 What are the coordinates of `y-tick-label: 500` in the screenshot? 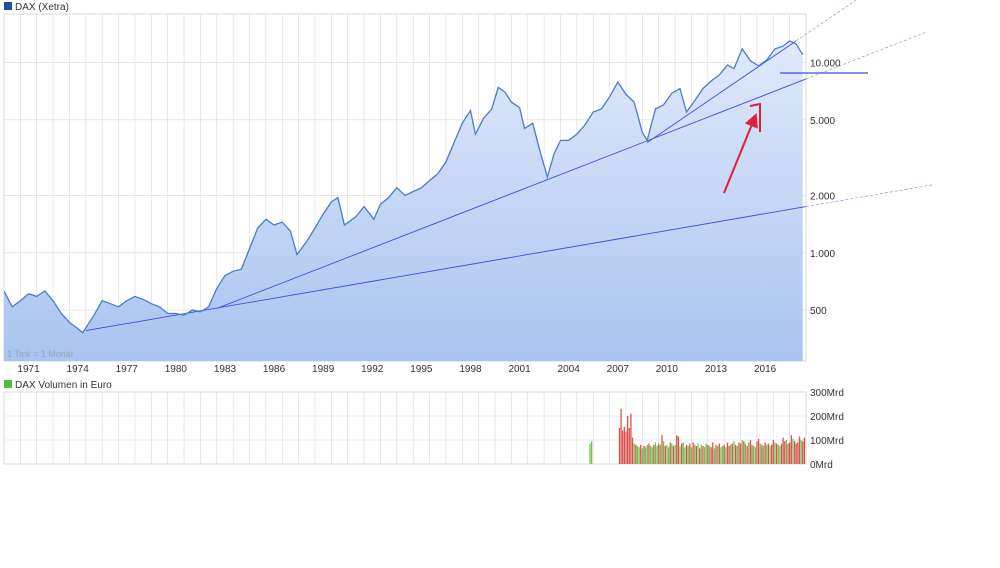 It's located at (818, 311).